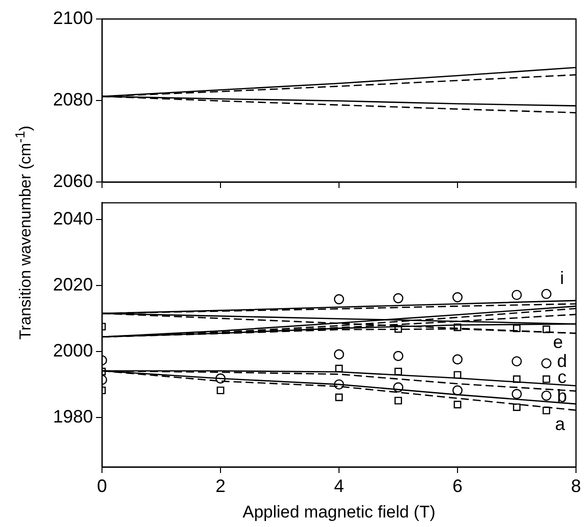 This screenshot has width=584, height=527. Describe the element at coordinates (562, 278) in the screenshot. I see `annotation: i` at that location.